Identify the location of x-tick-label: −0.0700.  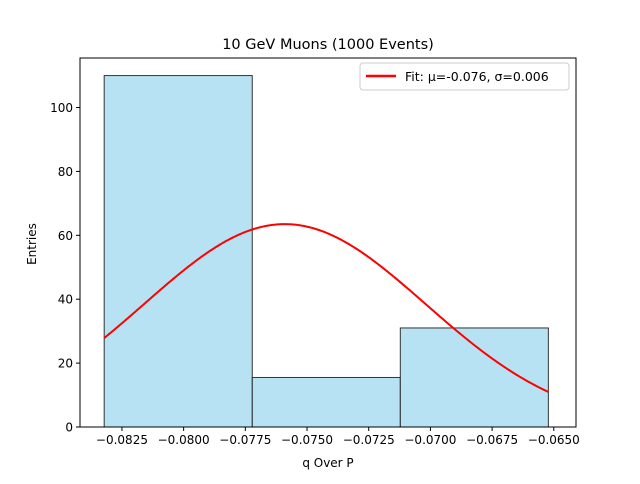
(430, 440).